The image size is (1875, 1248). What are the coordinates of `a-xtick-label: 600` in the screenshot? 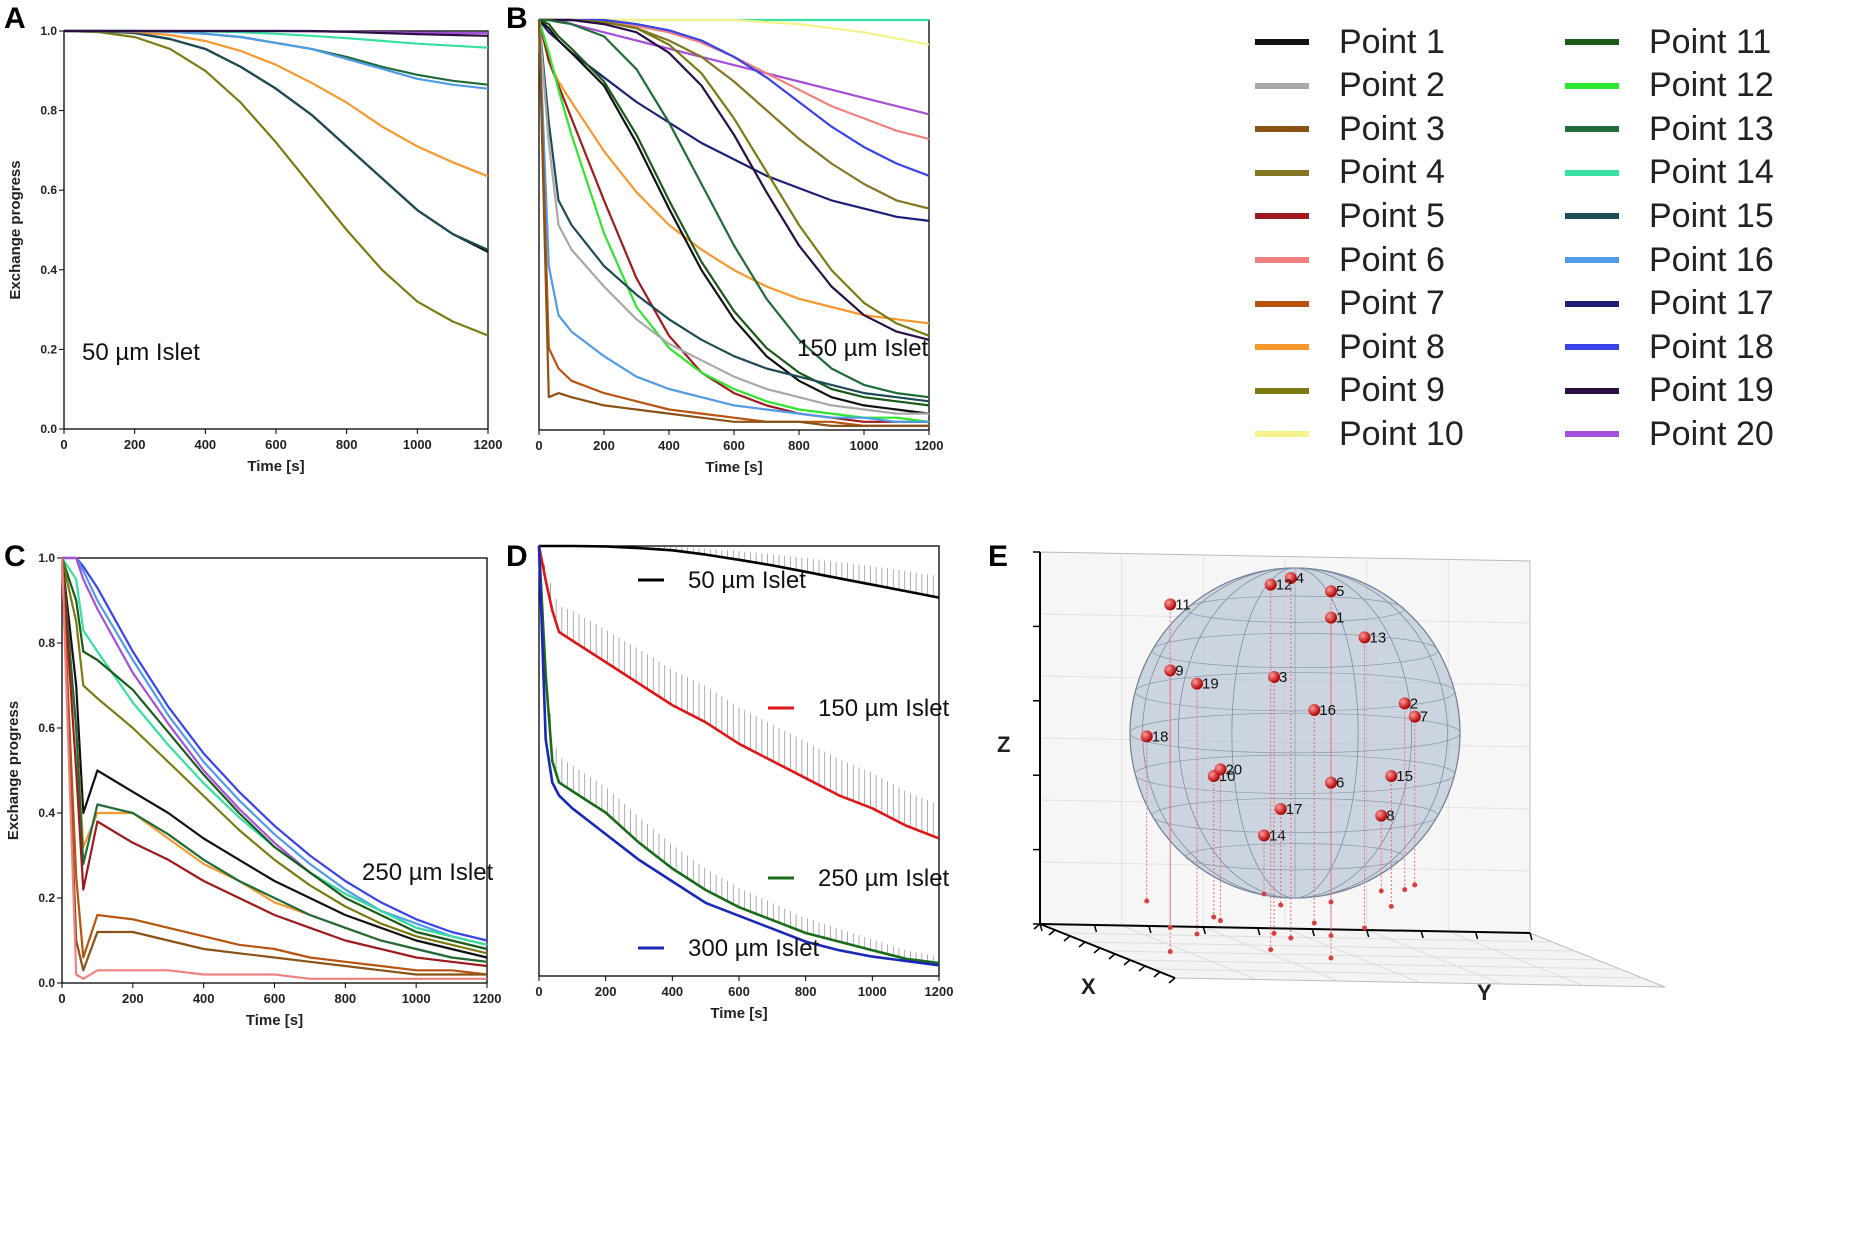 It's located at (276, 444).